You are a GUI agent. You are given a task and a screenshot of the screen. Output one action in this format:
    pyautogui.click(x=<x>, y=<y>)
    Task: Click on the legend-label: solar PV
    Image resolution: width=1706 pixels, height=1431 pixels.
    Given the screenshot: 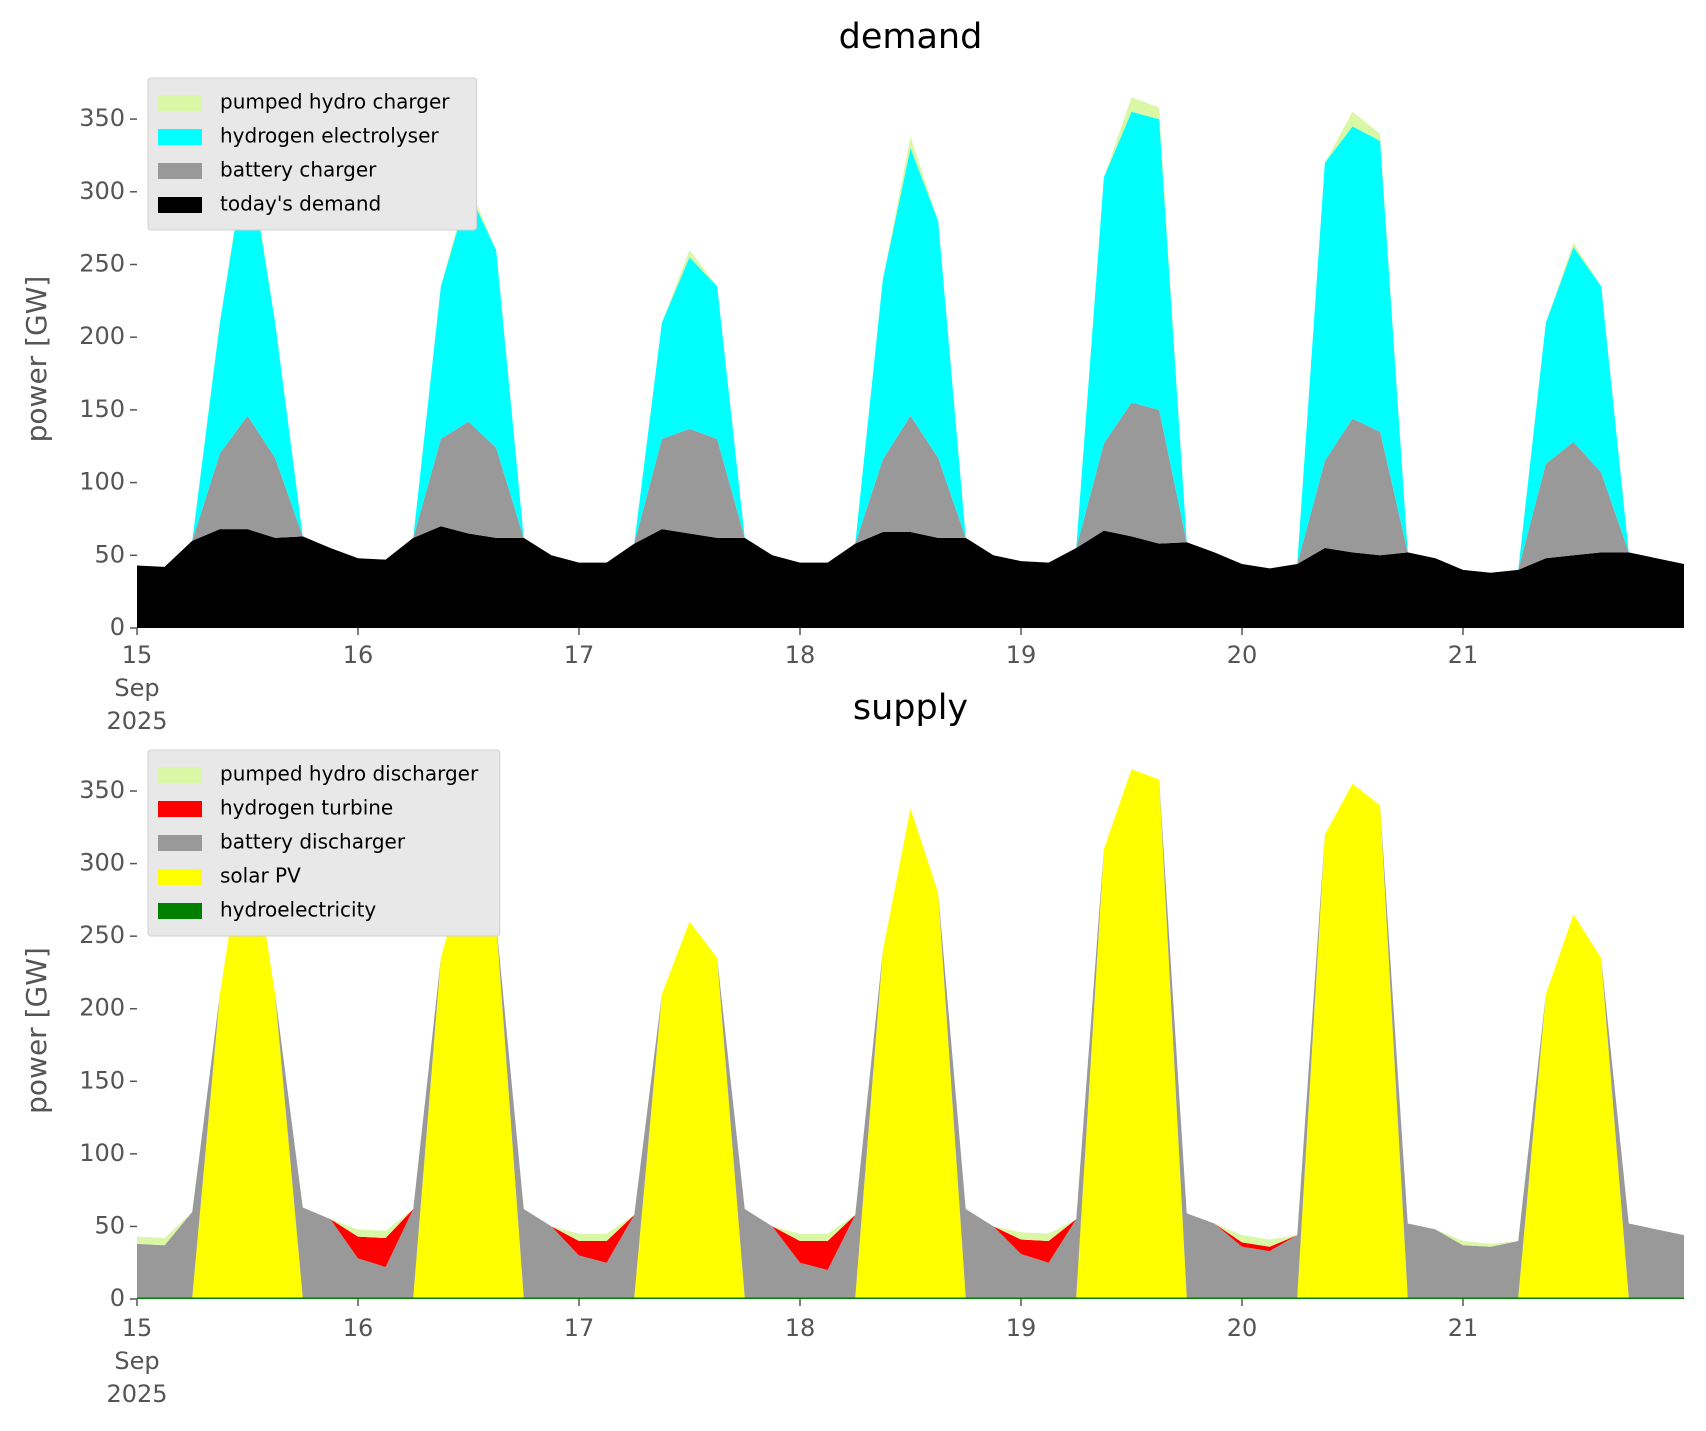 What is the action you would take?
    pyautogui.click(x=260, y=876)
    